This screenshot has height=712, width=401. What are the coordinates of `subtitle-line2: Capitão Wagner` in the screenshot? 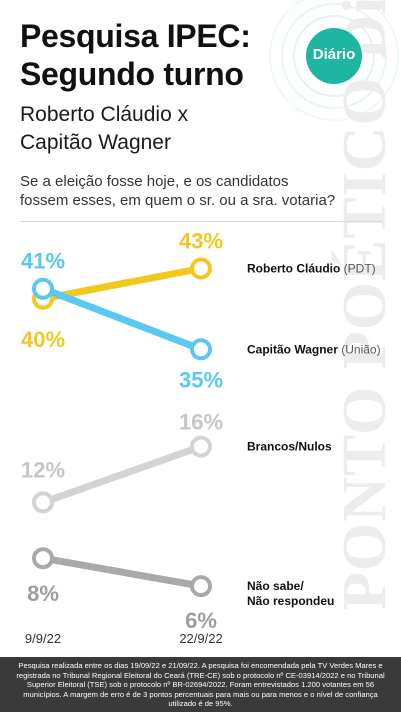 It's located at (95, 142).